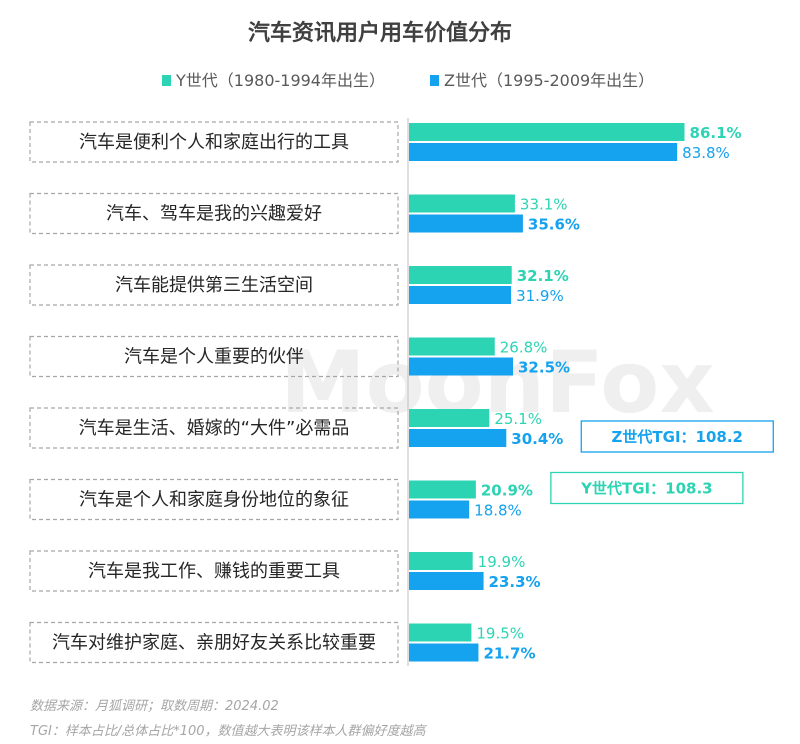 The image size is (800, 744). What do you see at coordinates (549, 80) in the screenshot?
I see `legend-label-z: Z世代（1995-2009年出生）` at bounding box center [549, 80].